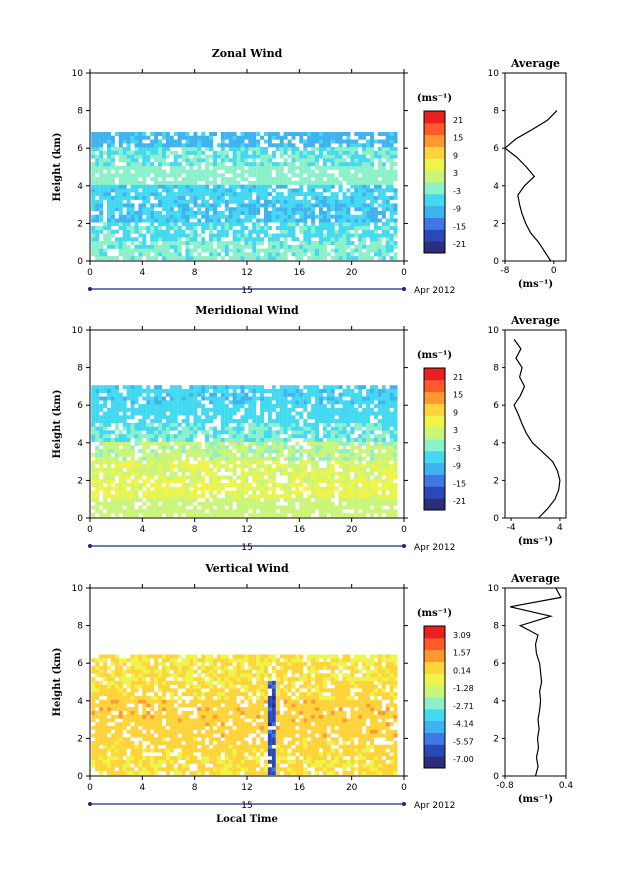  Describe the element at coordinates (434, 433) in the screenshot. I see `colorbar-segment` at that location.